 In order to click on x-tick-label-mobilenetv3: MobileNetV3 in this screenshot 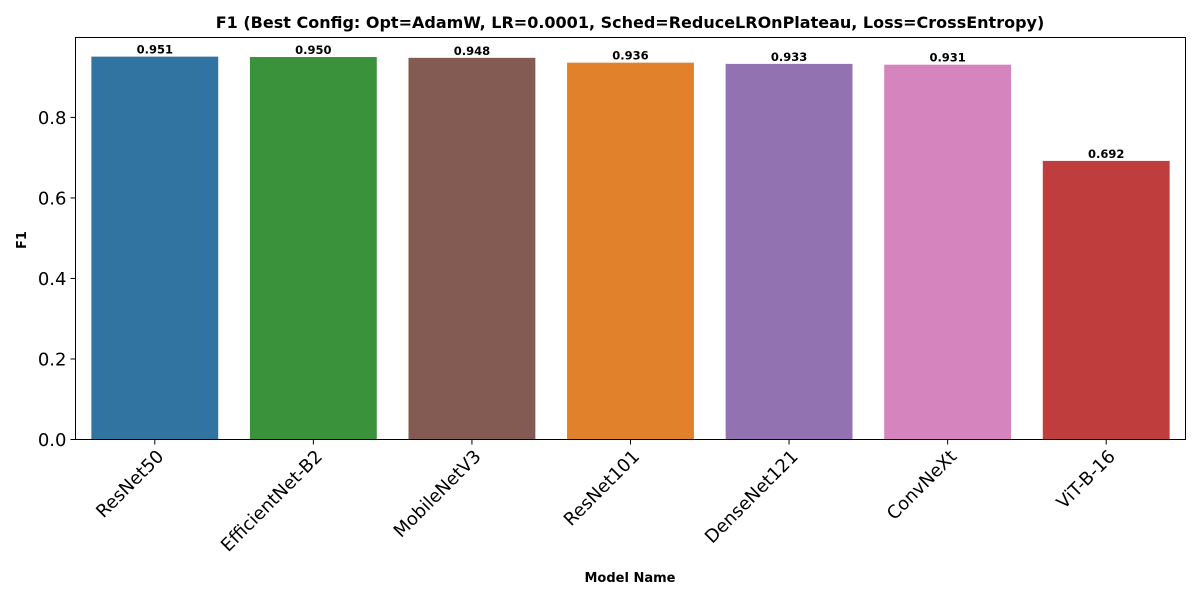, I will do `click(438, 494)`.